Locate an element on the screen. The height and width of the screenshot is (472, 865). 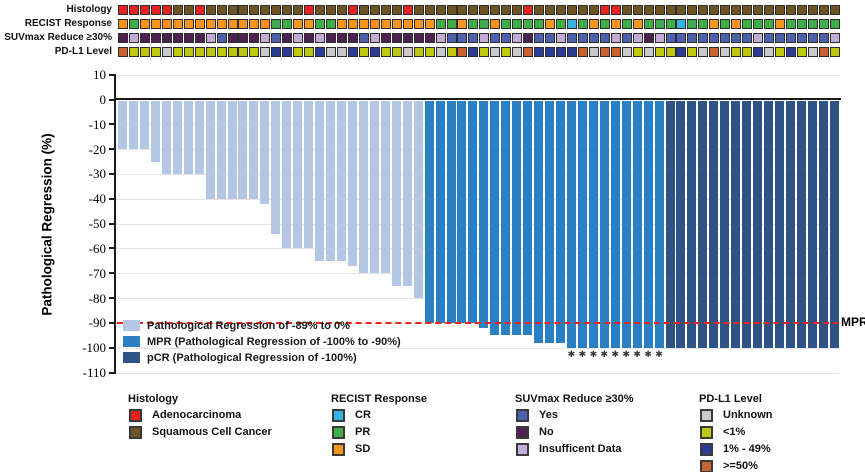
mpr-threshold-line is located at coordinates (478, 322).